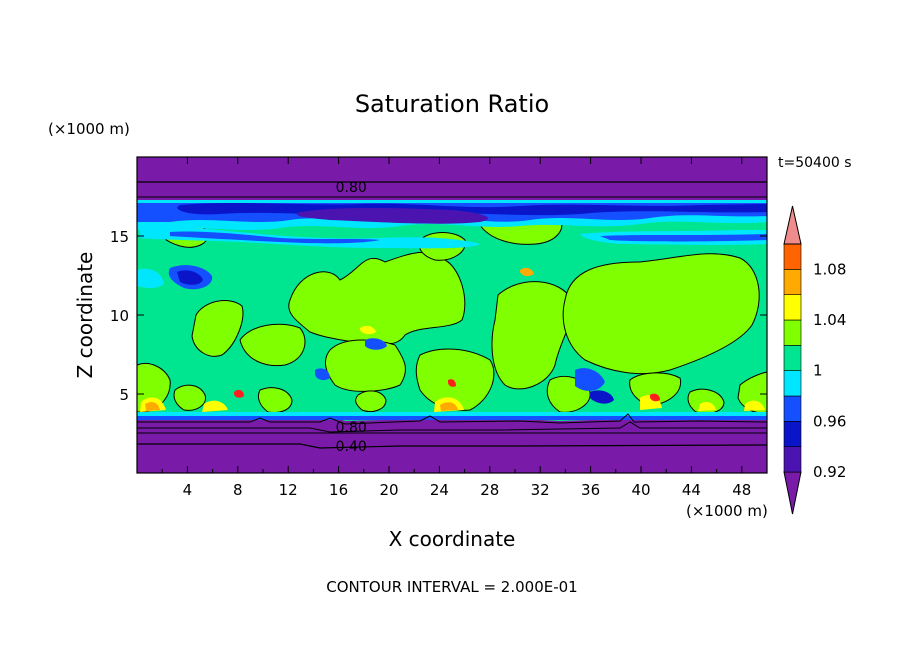  Describe the element at coordinates (691, 490) in the screenshot. I see `x-tick-label: 44` at that location.